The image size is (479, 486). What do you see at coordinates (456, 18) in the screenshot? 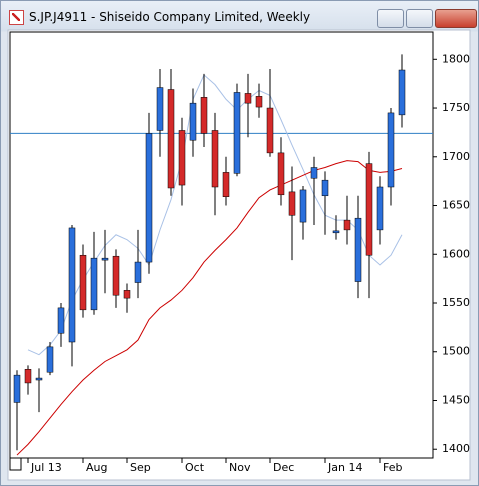
I see `close-button` at bounding box center [456, 18].